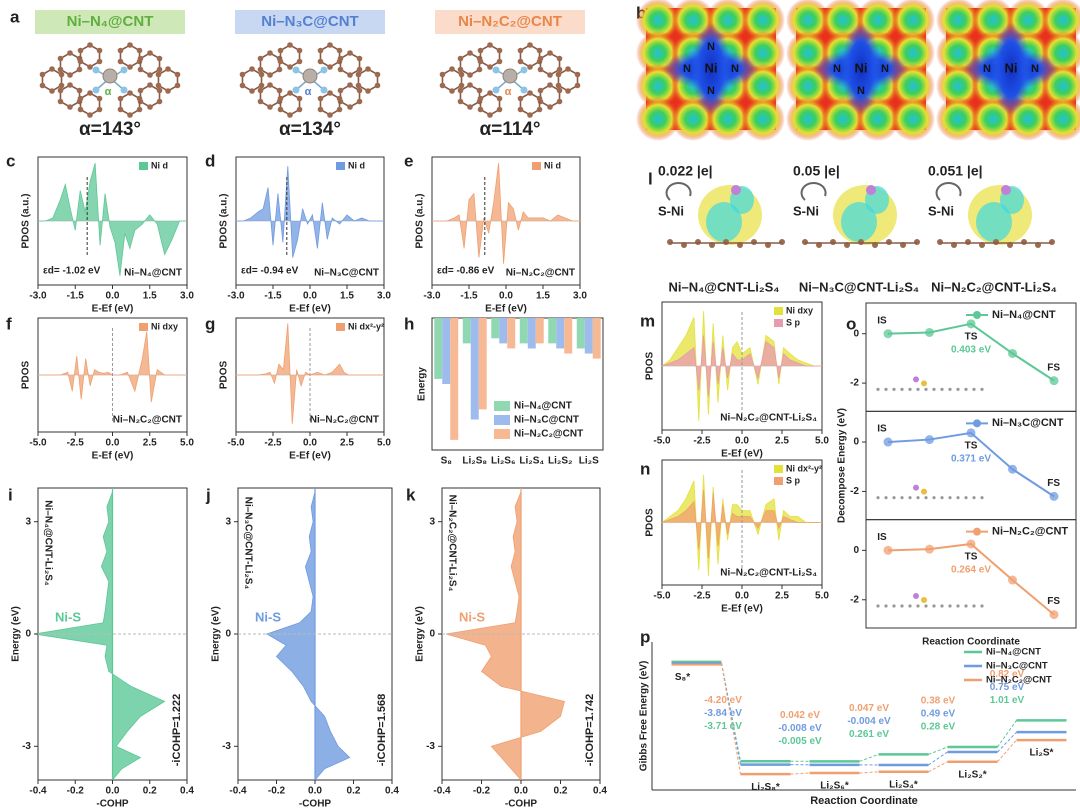 The width and height of the screenshot is (1080, 812). Describe the element at coordinates (548, 434) in the screenshot. I see `legend-label: Ni–N₂C₂@CNT` at that location.